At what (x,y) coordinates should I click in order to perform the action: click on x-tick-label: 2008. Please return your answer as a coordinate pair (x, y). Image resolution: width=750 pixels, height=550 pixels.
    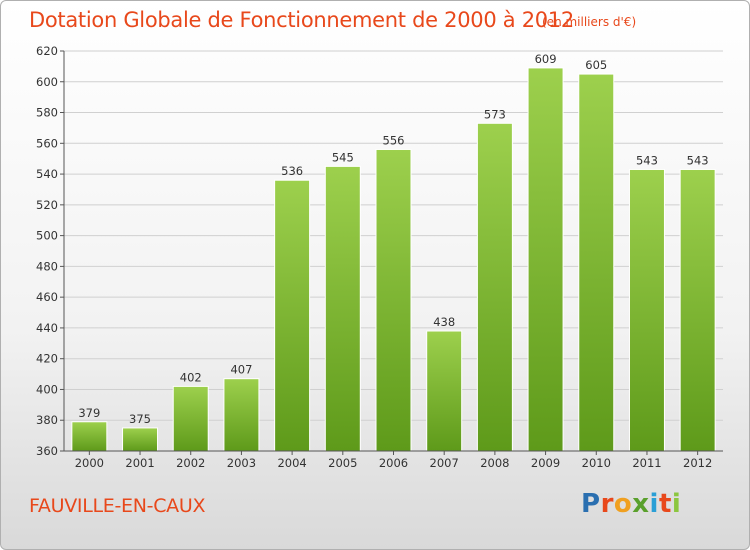
    Looking at the image, I should click on (494, 463).